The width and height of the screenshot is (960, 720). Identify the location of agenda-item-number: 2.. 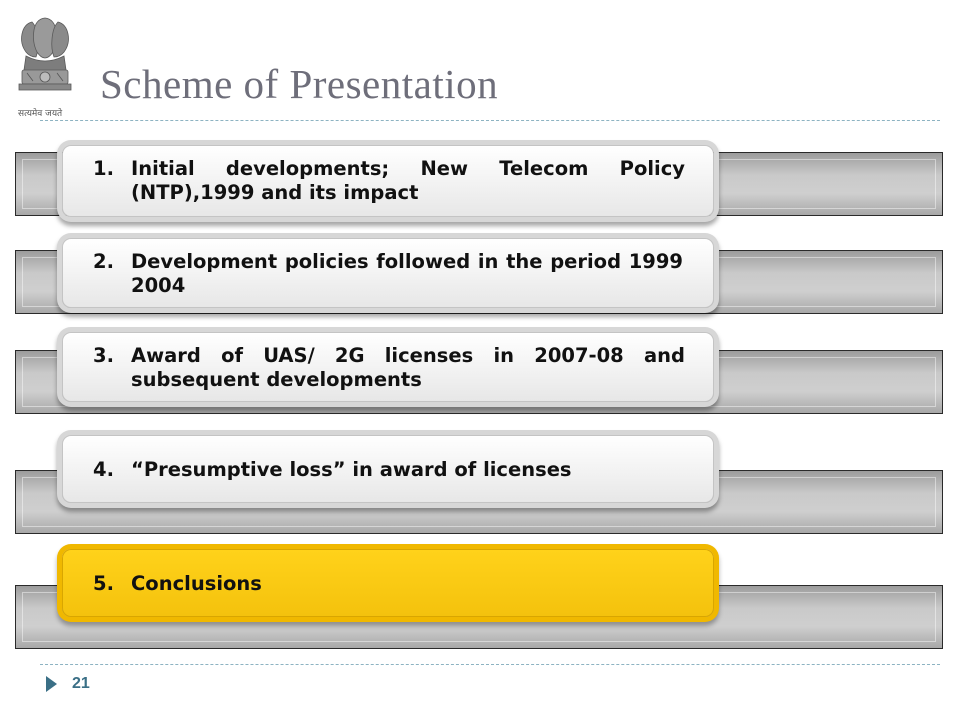
(103, 261).